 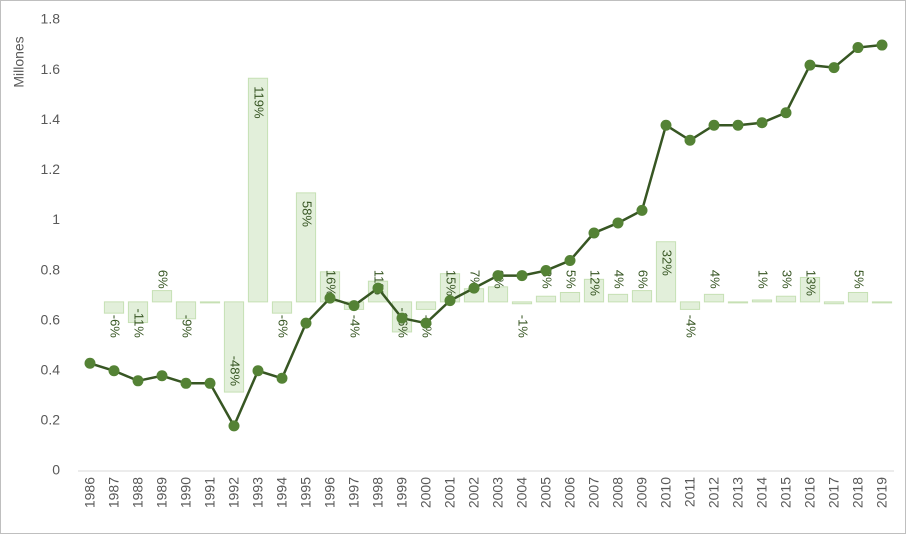 I want to click on x-tick-label: 2018, so click(x=858, y=492).